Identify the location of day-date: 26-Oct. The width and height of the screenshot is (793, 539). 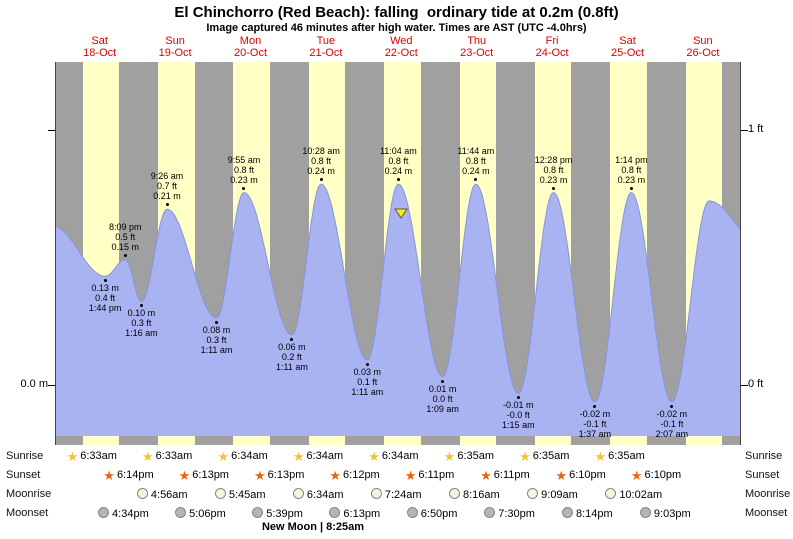
(703, 53).